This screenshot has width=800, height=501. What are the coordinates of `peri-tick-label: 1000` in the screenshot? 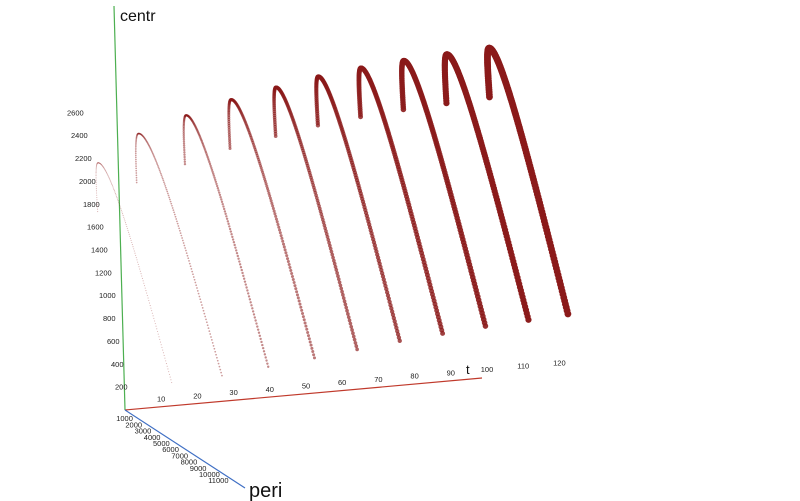 It's located at (124, 418).